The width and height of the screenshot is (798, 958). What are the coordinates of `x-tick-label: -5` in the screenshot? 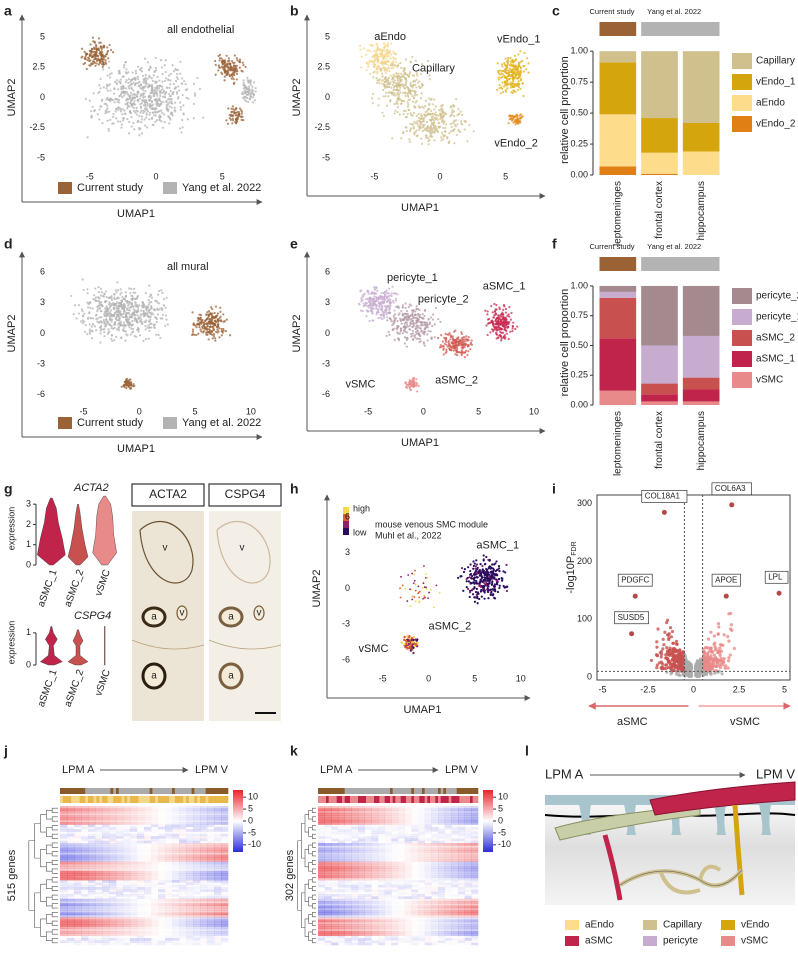 It's located at (83, 411).